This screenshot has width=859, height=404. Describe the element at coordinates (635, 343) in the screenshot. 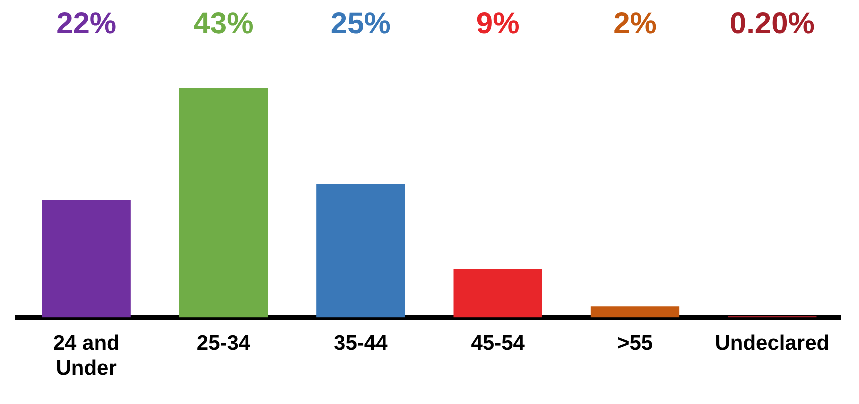

I see `x-tick-label: >55` at that location.